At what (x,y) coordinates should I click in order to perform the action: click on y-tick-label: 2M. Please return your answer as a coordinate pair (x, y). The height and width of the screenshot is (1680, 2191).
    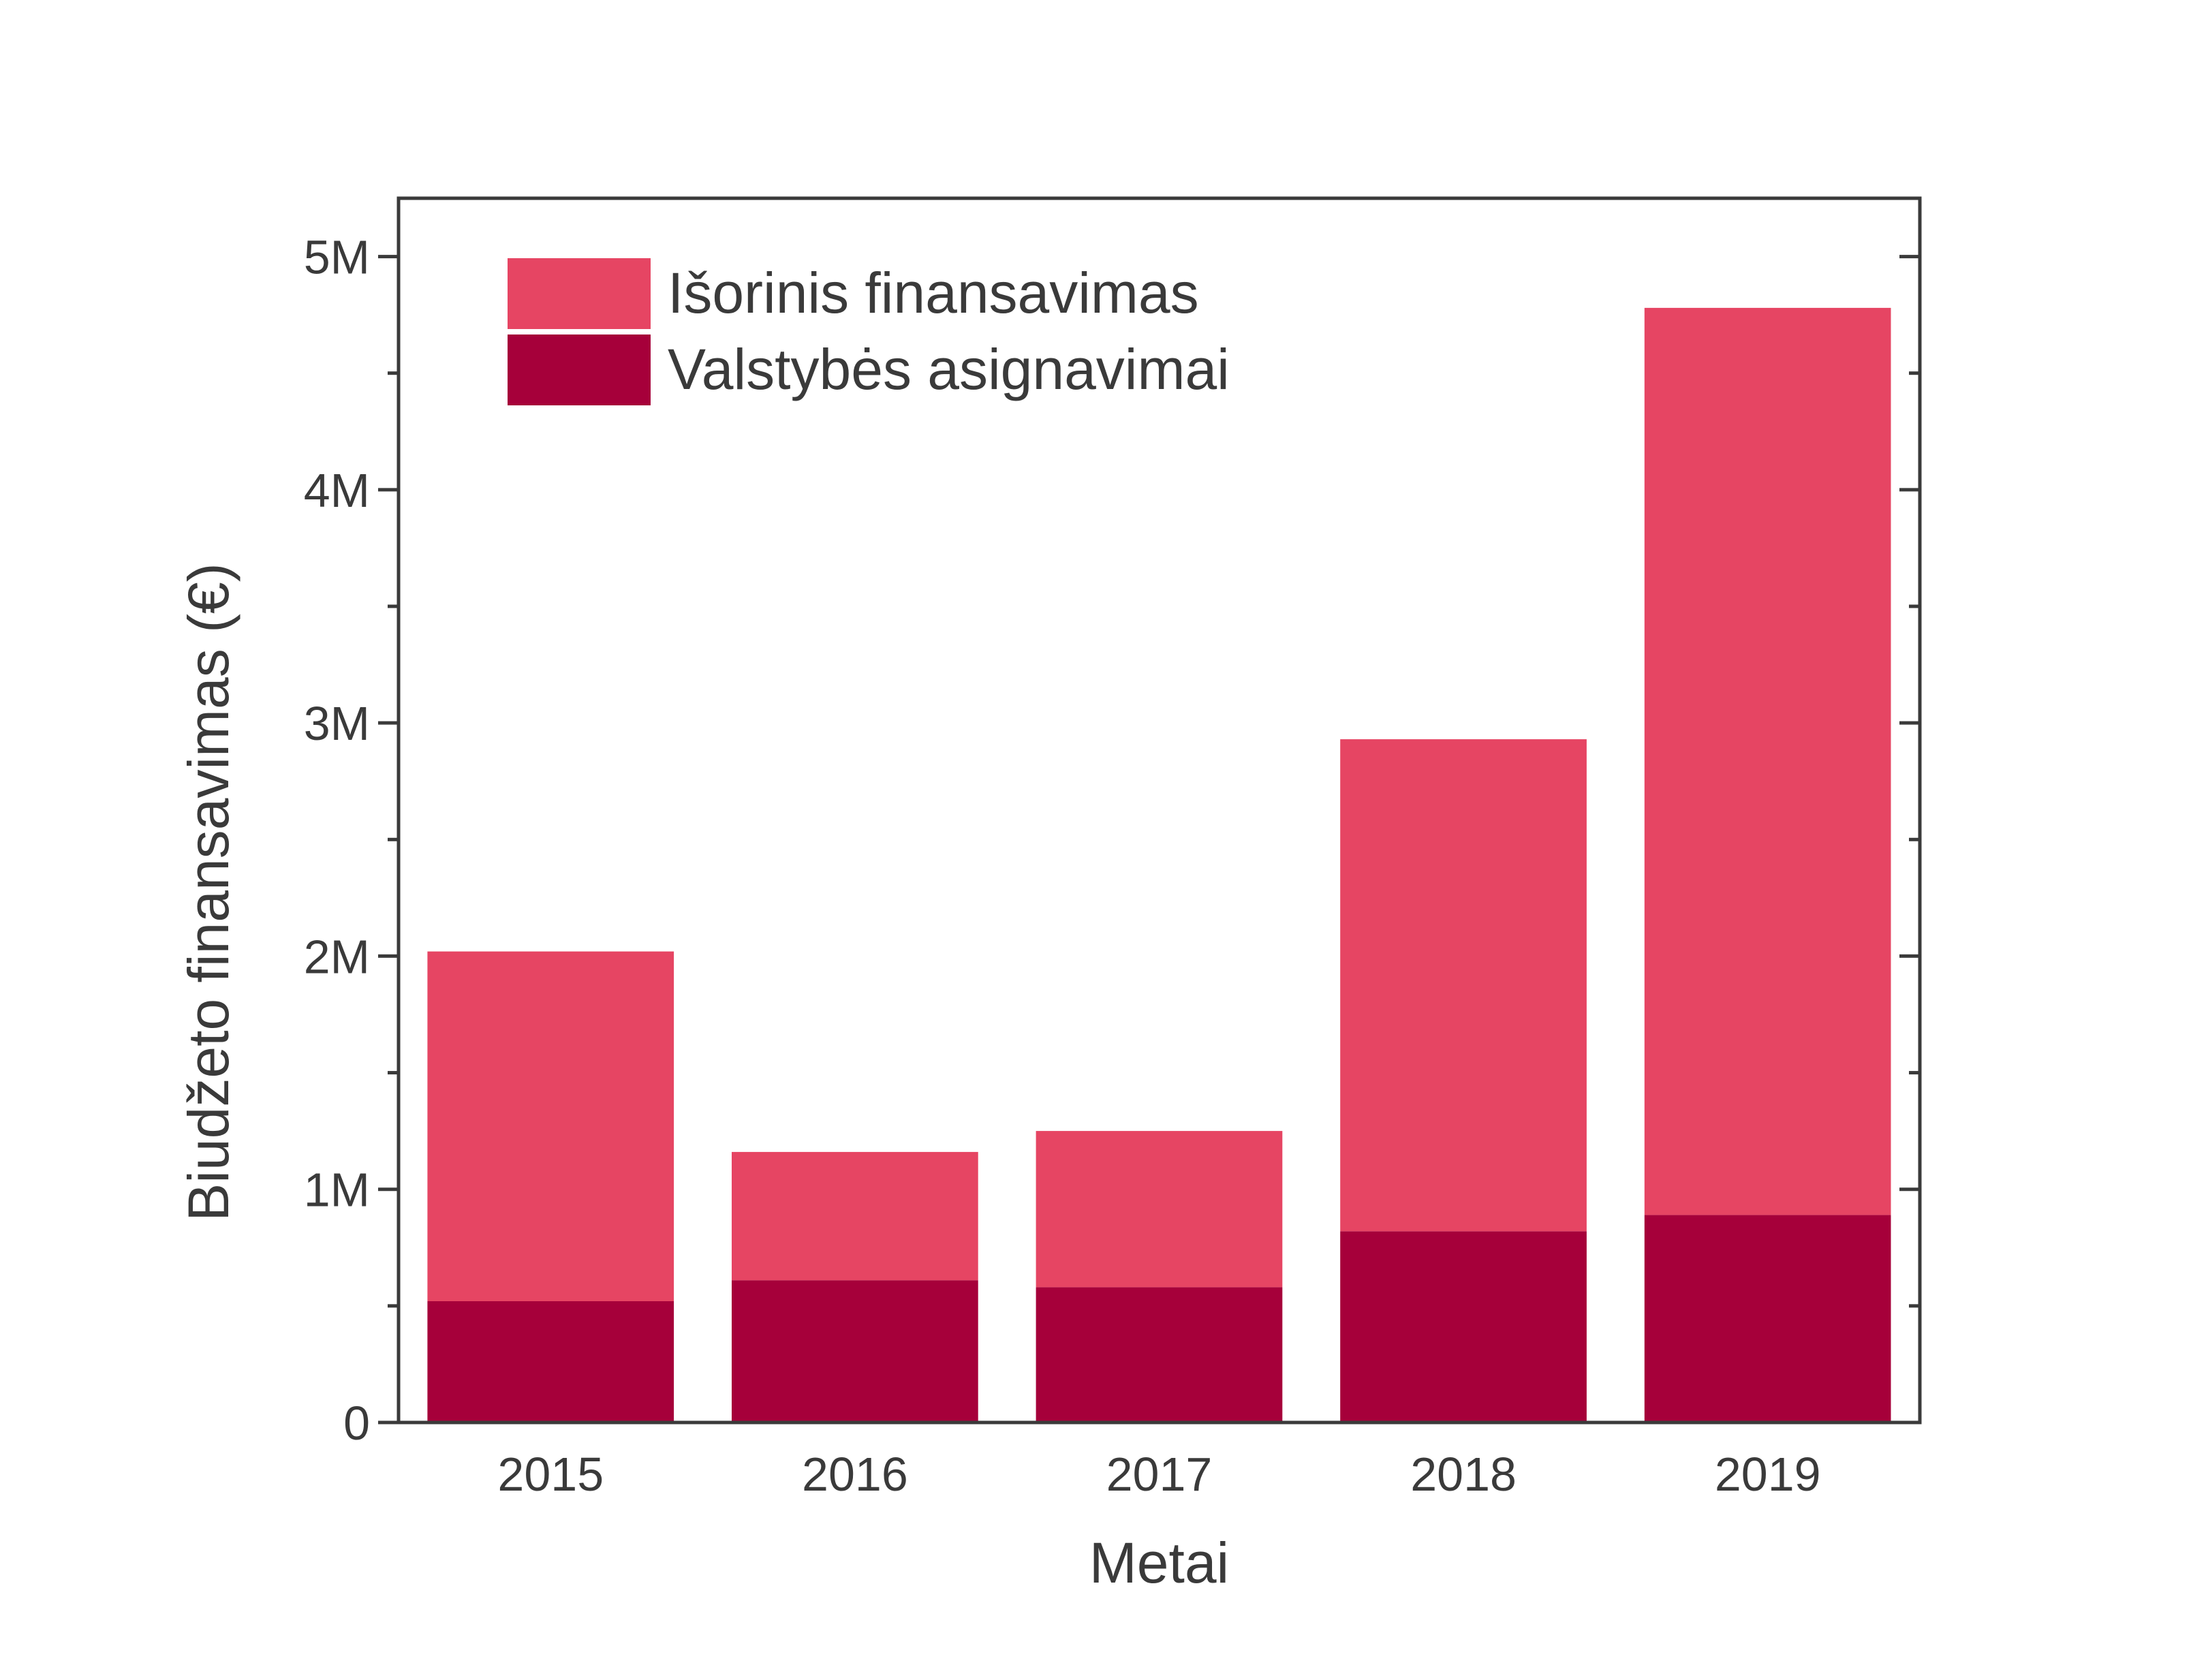
    Looking at the image, I should click on (337, 956).